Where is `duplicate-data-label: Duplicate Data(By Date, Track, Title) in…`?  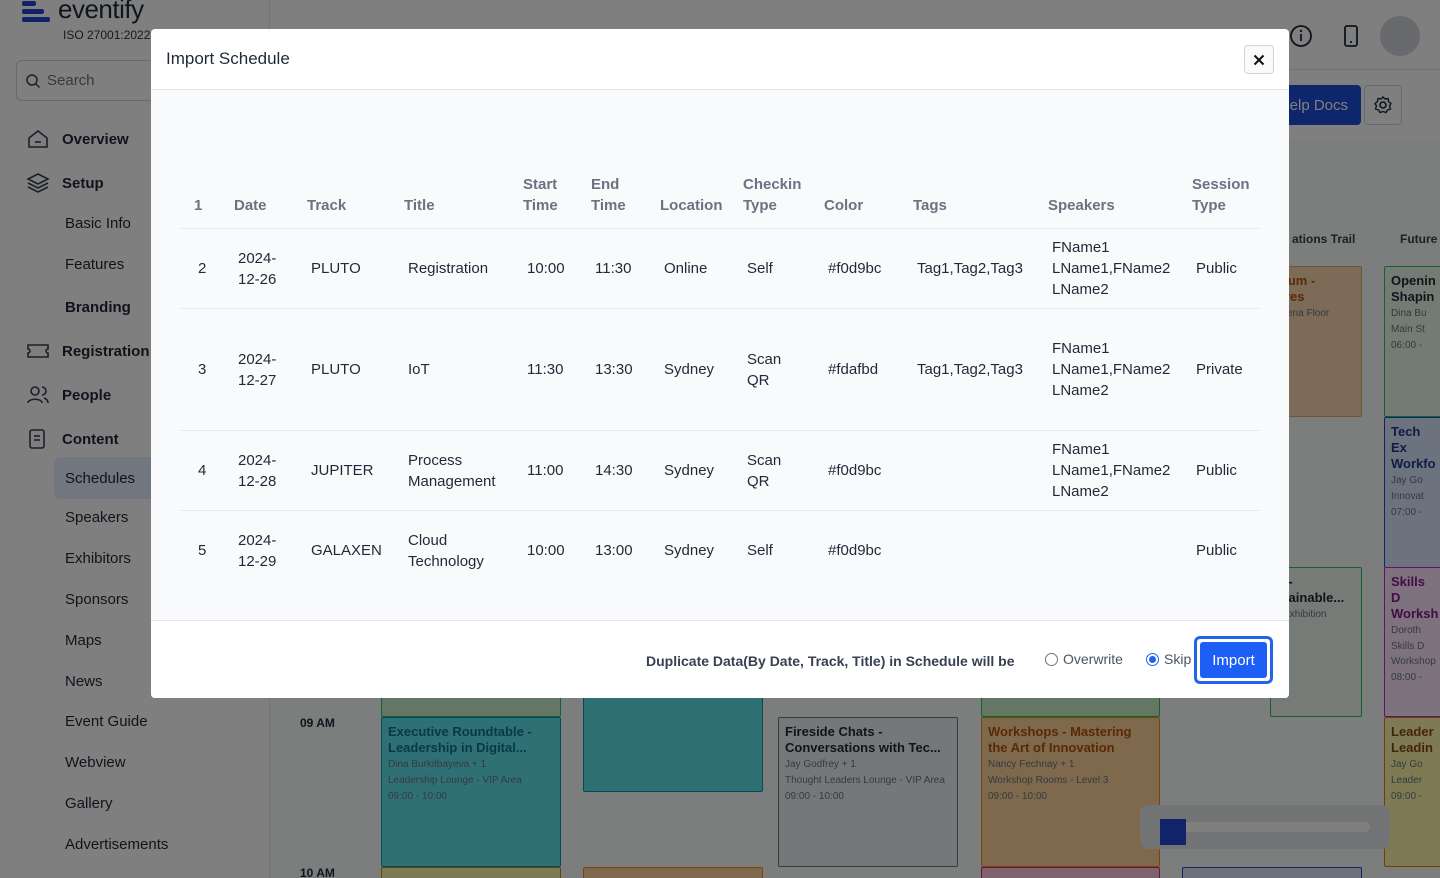
duplicate-data-label: Duplicate Data(By Date, Track, Title) in… is located at coordinates (830, 661).